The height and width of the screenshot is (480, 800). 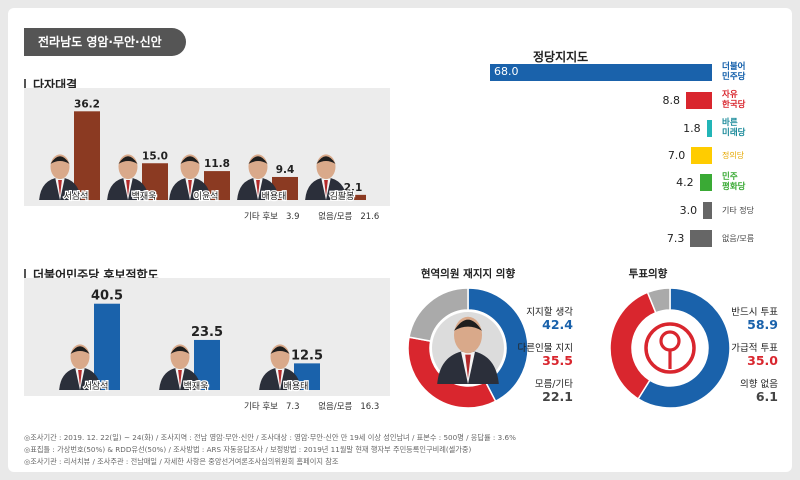 What do you see at coordinates (738, 210) in the screenshot?
I see `party-logo: 기타 정당` at bounding box center [738, 210].